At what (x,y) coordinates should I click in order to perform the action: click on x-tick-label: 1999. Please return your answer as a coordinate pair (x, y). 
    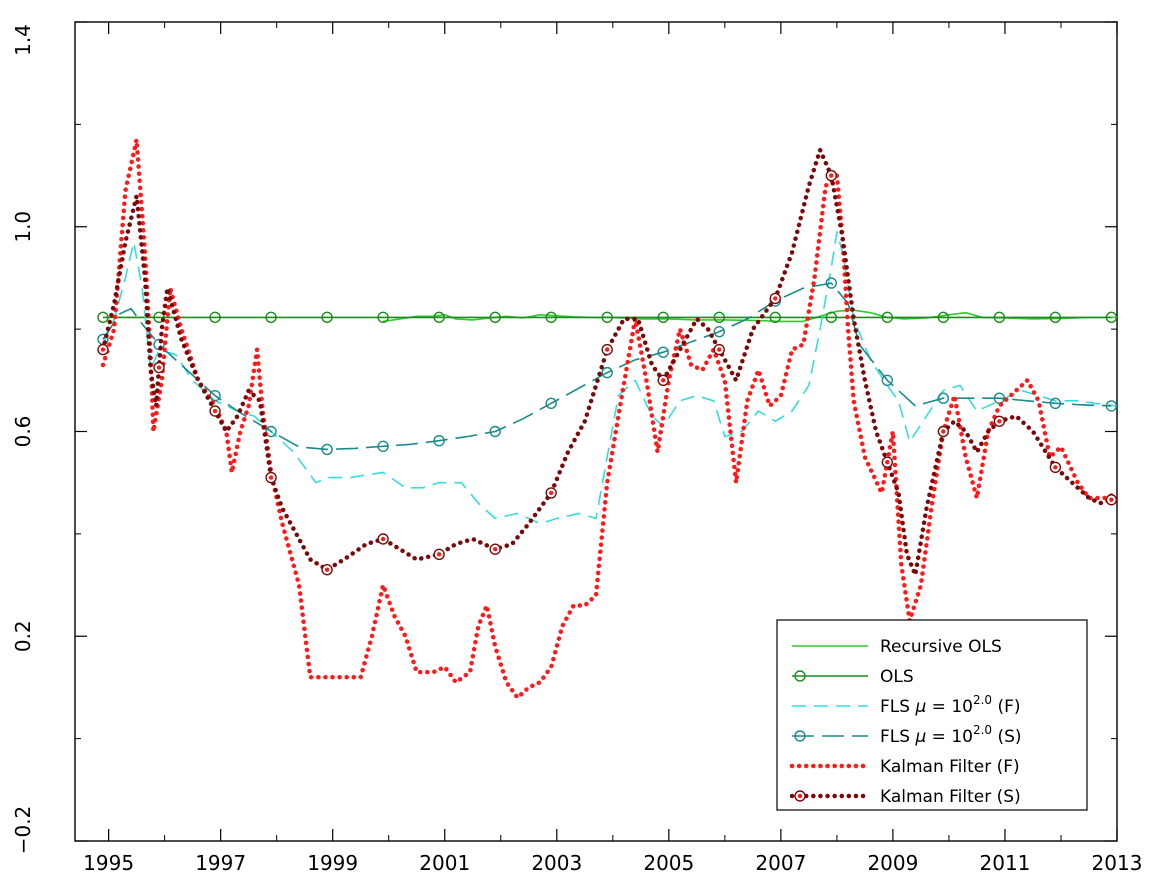
    Looking at the image, I should click on (332, 863).